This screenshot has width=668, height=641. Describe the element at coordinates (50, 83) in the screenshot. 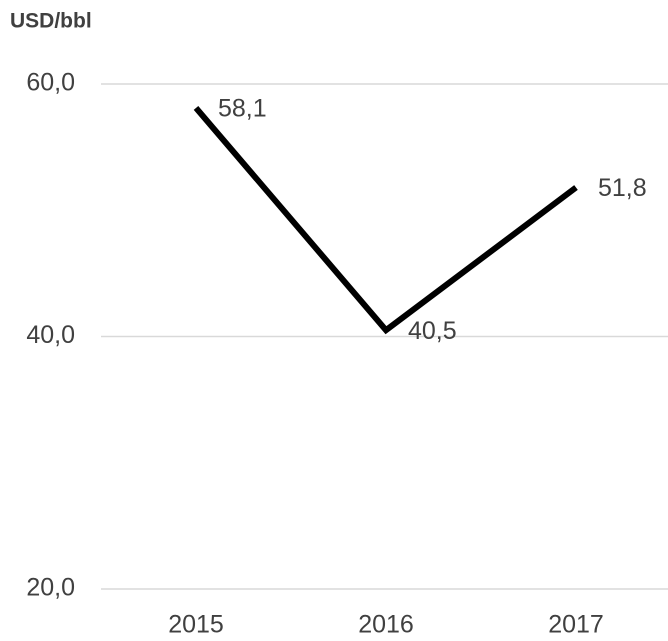

I see `y-tick-label: 60,0` at that location.